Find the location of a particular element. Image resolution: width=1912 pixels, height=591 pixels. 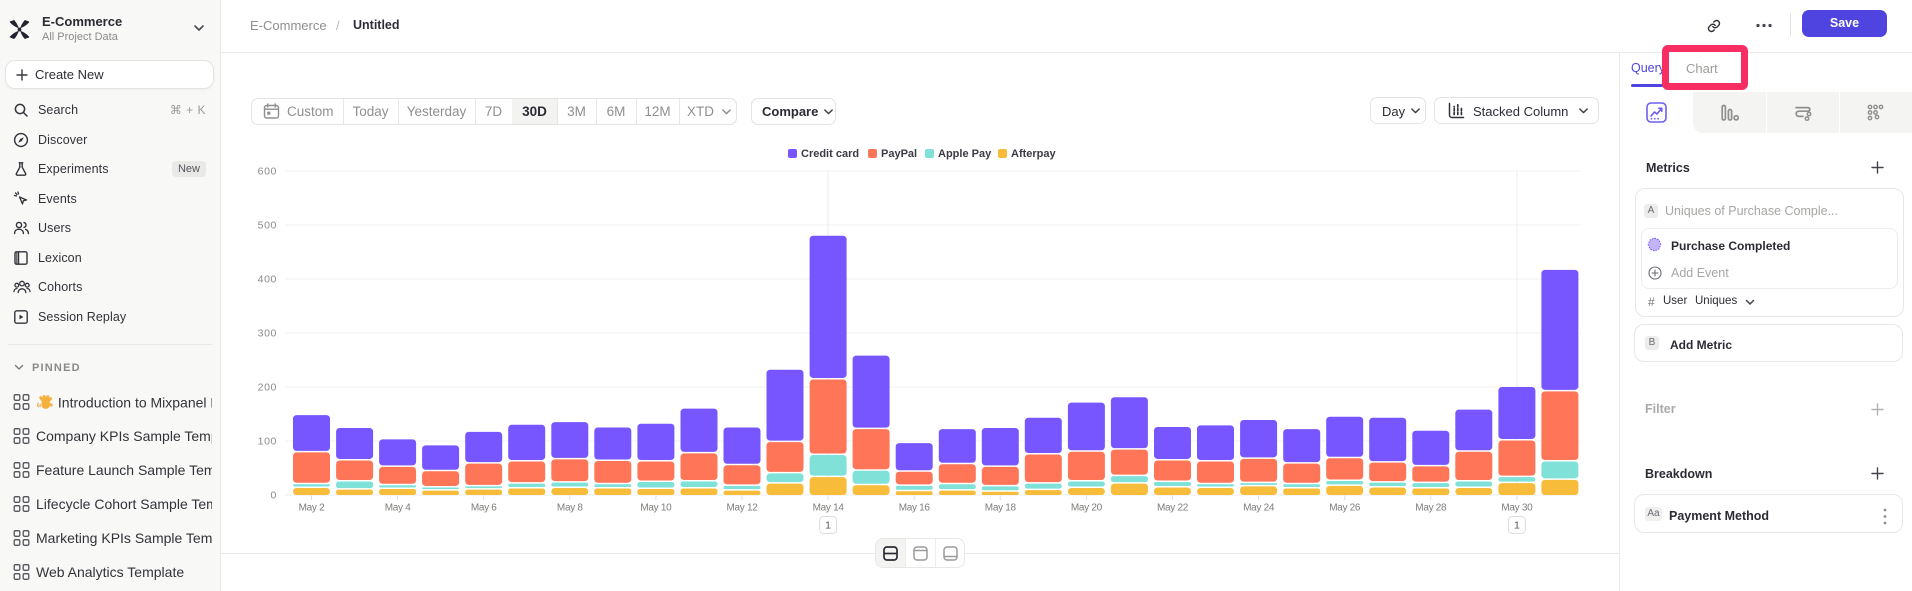

svg-text: May 8 is located at coordinates (570, 508).